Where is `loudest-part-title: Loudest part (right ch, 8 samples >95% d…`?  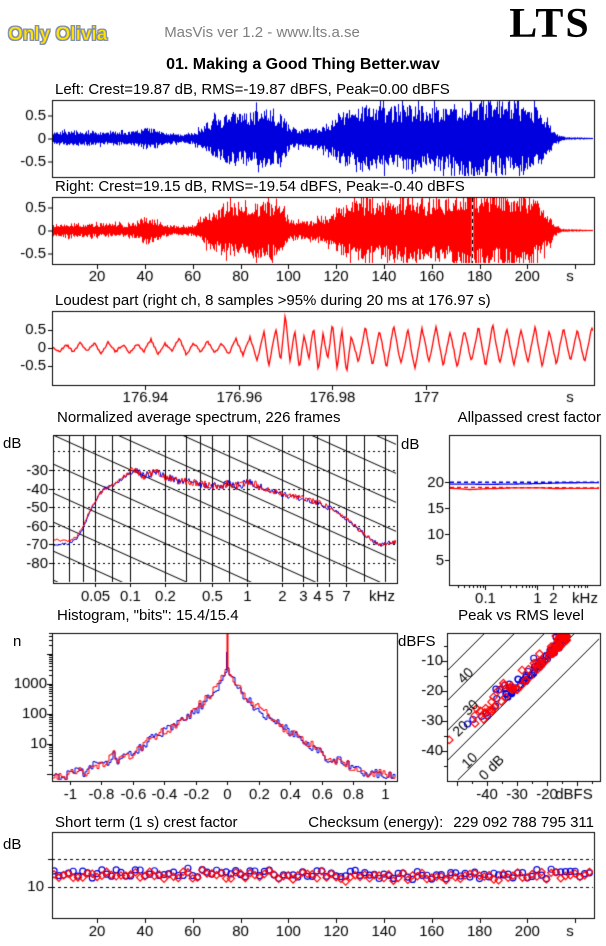 loudest-part-title: Loudest part (right ch, 8 samples >95% d… is located at coordinates (273, 300).